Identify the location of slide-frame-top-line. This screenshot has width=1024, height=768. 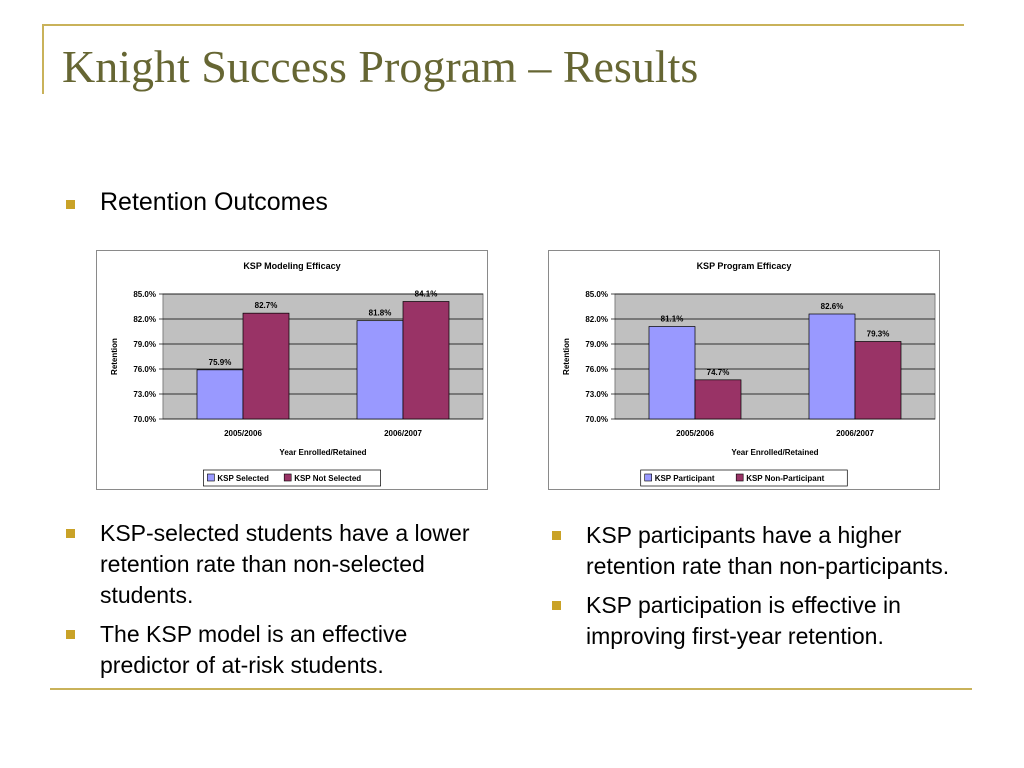
(503, 25).